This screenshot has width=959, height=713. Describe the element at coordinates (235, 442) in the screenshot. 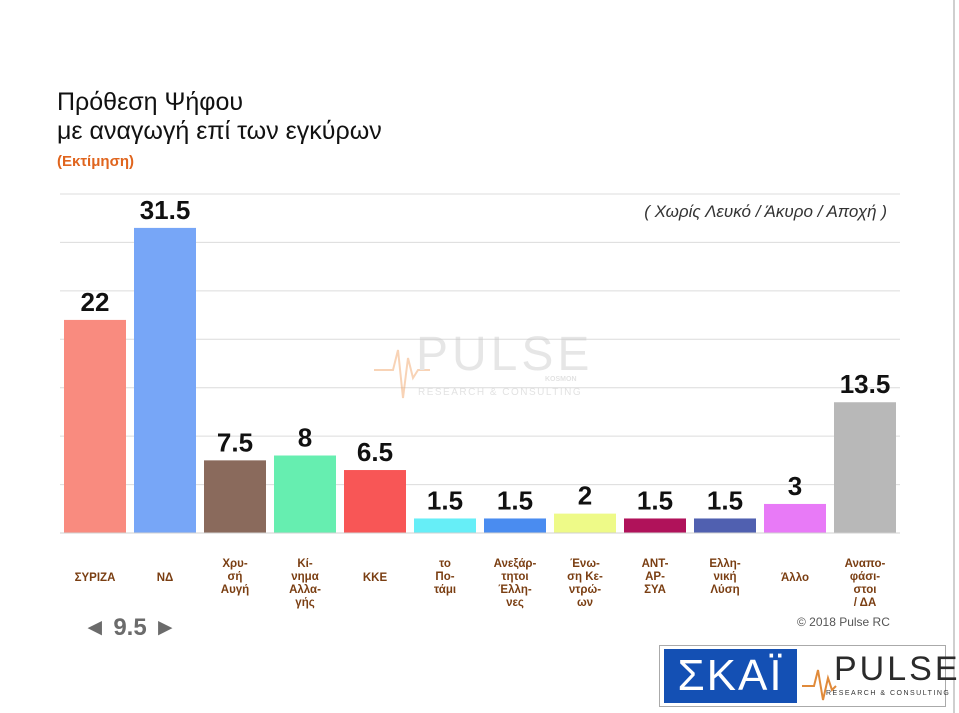

I see `bar-value-label: 7.5` at that location.